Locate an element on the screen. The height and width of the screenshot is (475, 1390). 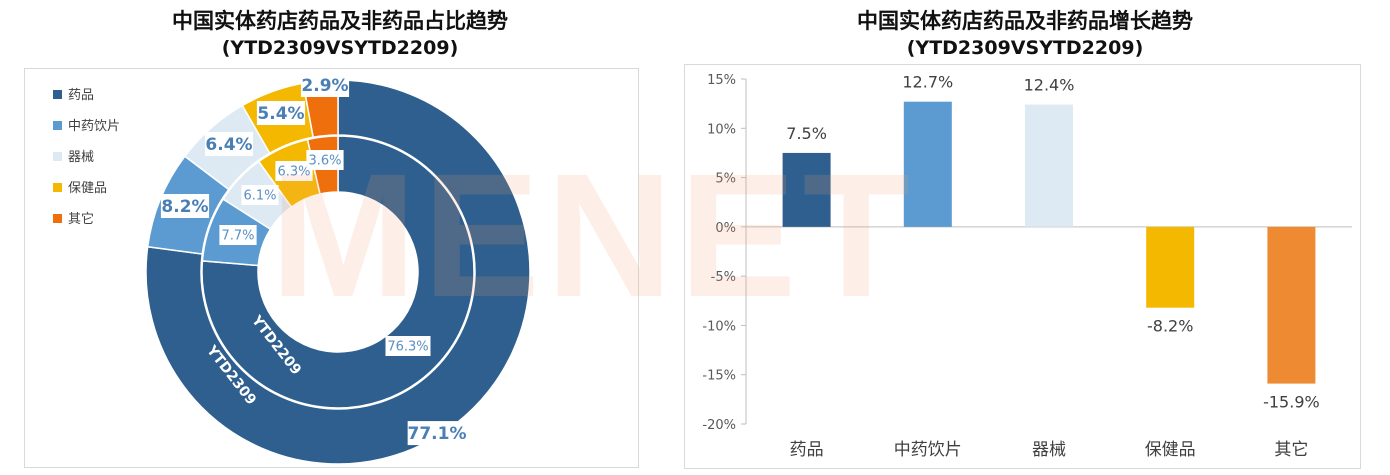
donut-label-text: 6.1% is located at coordinates (259, 196).